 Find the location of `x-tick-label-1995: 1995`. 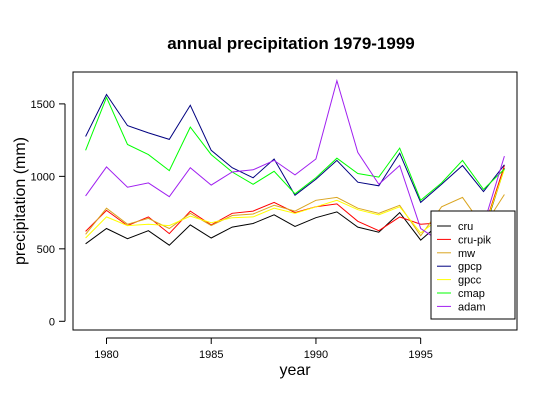

x-tick-label-1995: 1995 is located at coordinates (420, 355).